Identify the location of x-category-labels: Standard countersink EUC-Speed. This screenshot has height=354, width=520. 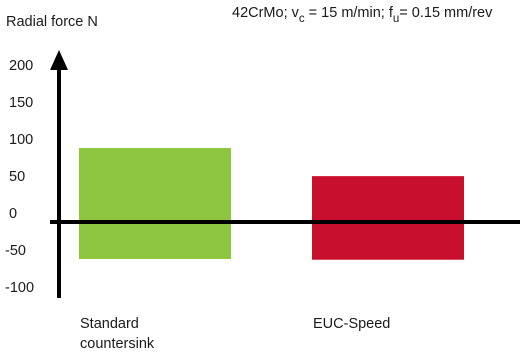
(235, 334).